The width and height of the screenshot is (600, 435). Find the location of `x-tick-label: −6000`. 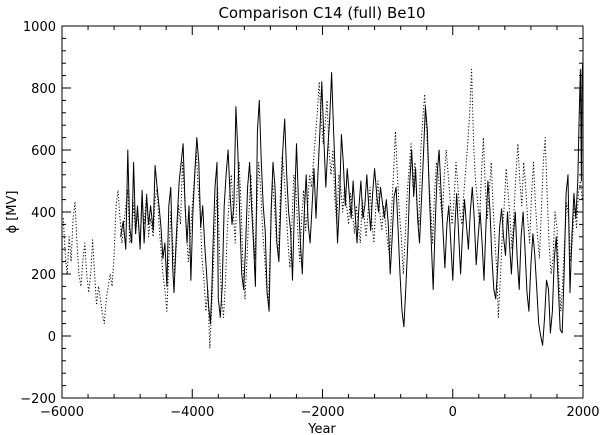

x-tick-label: −6000 is located at coordinates (62, 412).